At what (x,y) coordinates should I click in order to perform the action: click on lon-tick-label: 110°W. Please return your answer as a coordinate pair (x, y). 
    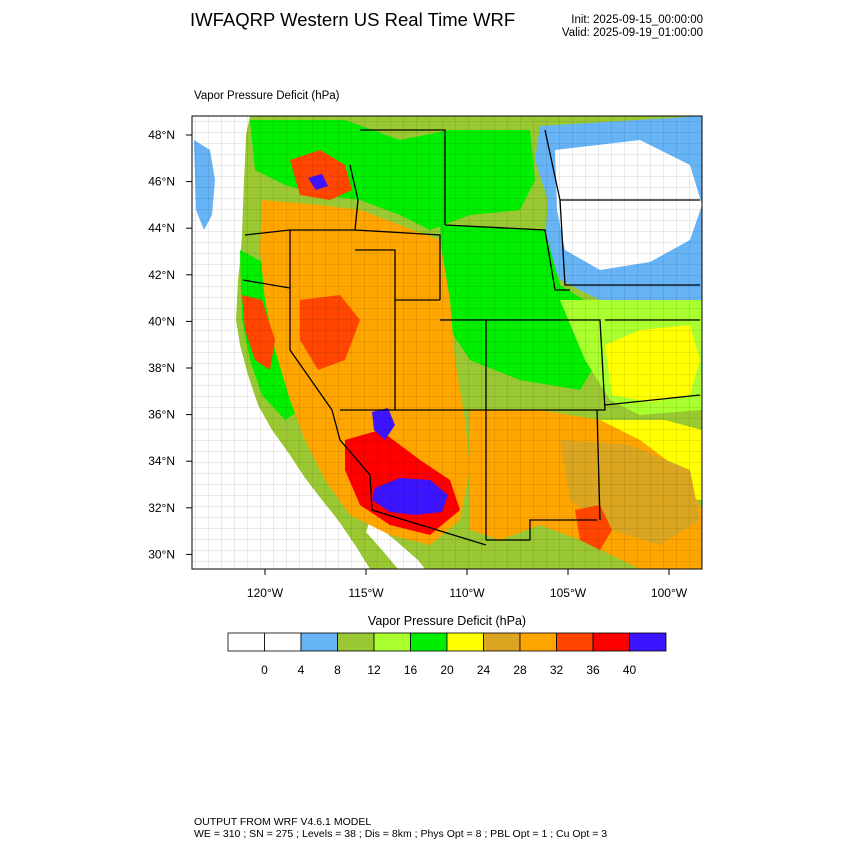
    Looking at the image, I should click on (467, 593).